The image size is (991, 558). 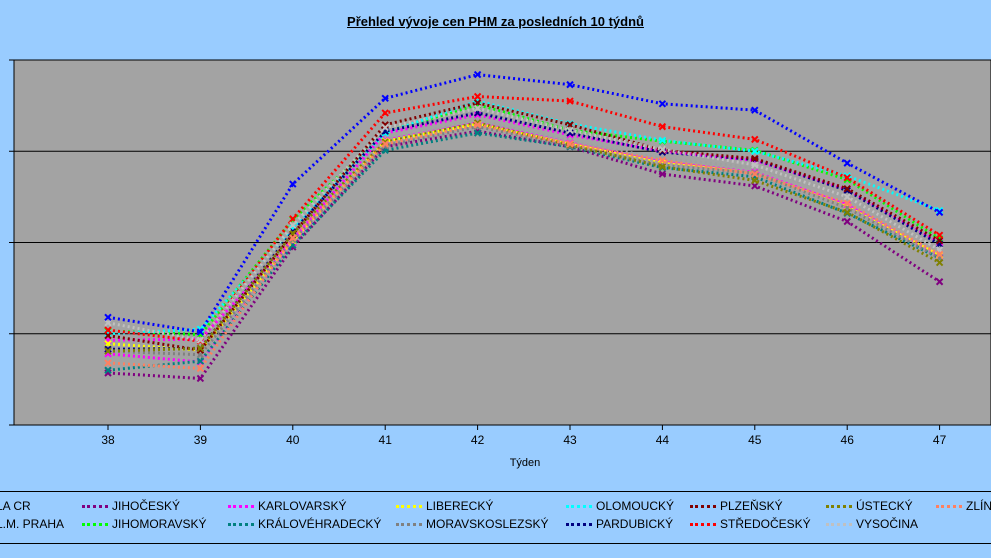 What do you see at coordinates (963, 506) in the screenshot?
I see `legend-item: ZLÍN` at bounding box center [963, 506].